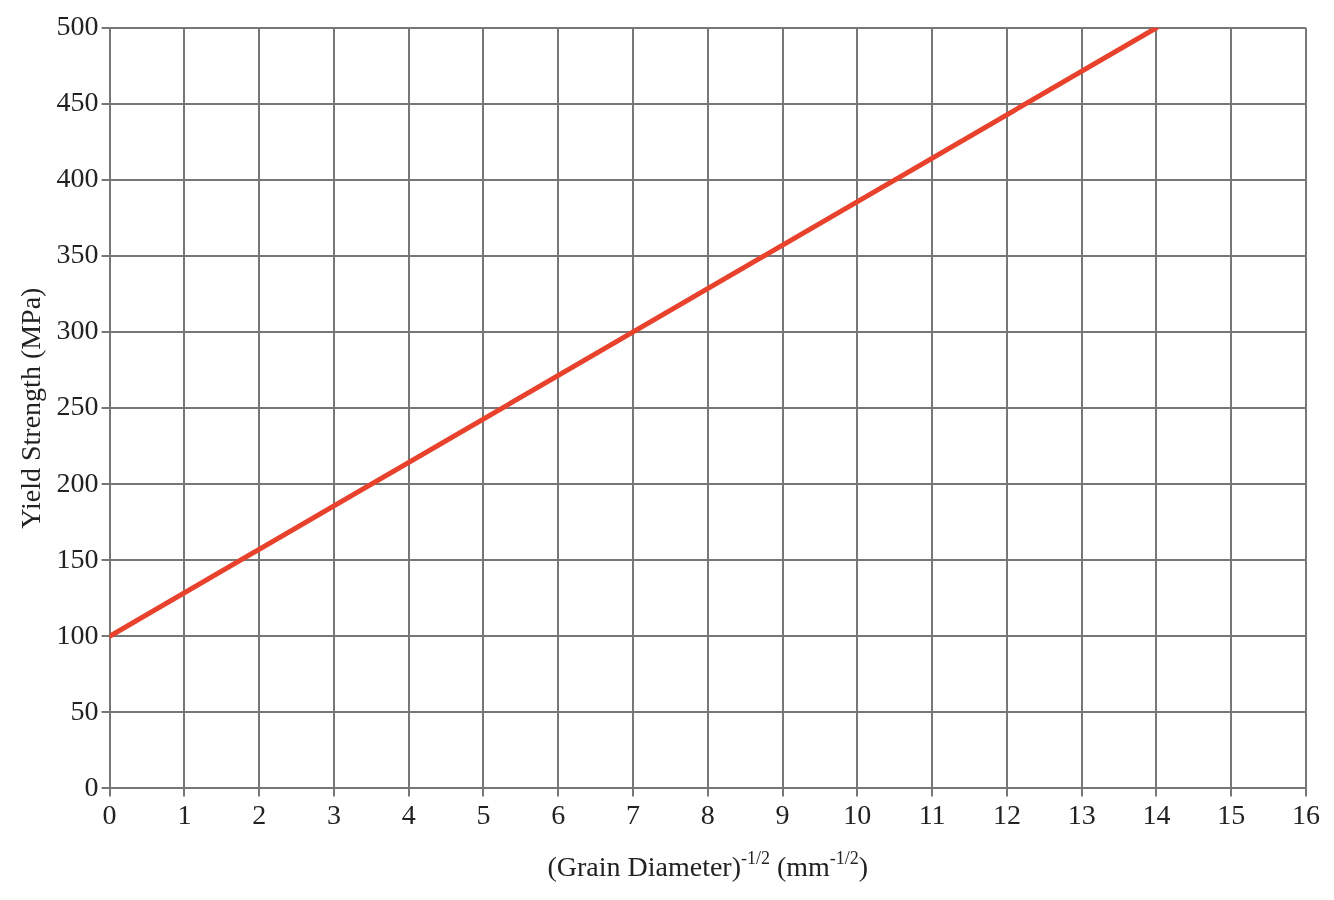 The height and width of the screenshot is (900, 1334). Describe the element at coordinates (84, 710) in the screenshot. I see `y-tick-label: 50` at that location.